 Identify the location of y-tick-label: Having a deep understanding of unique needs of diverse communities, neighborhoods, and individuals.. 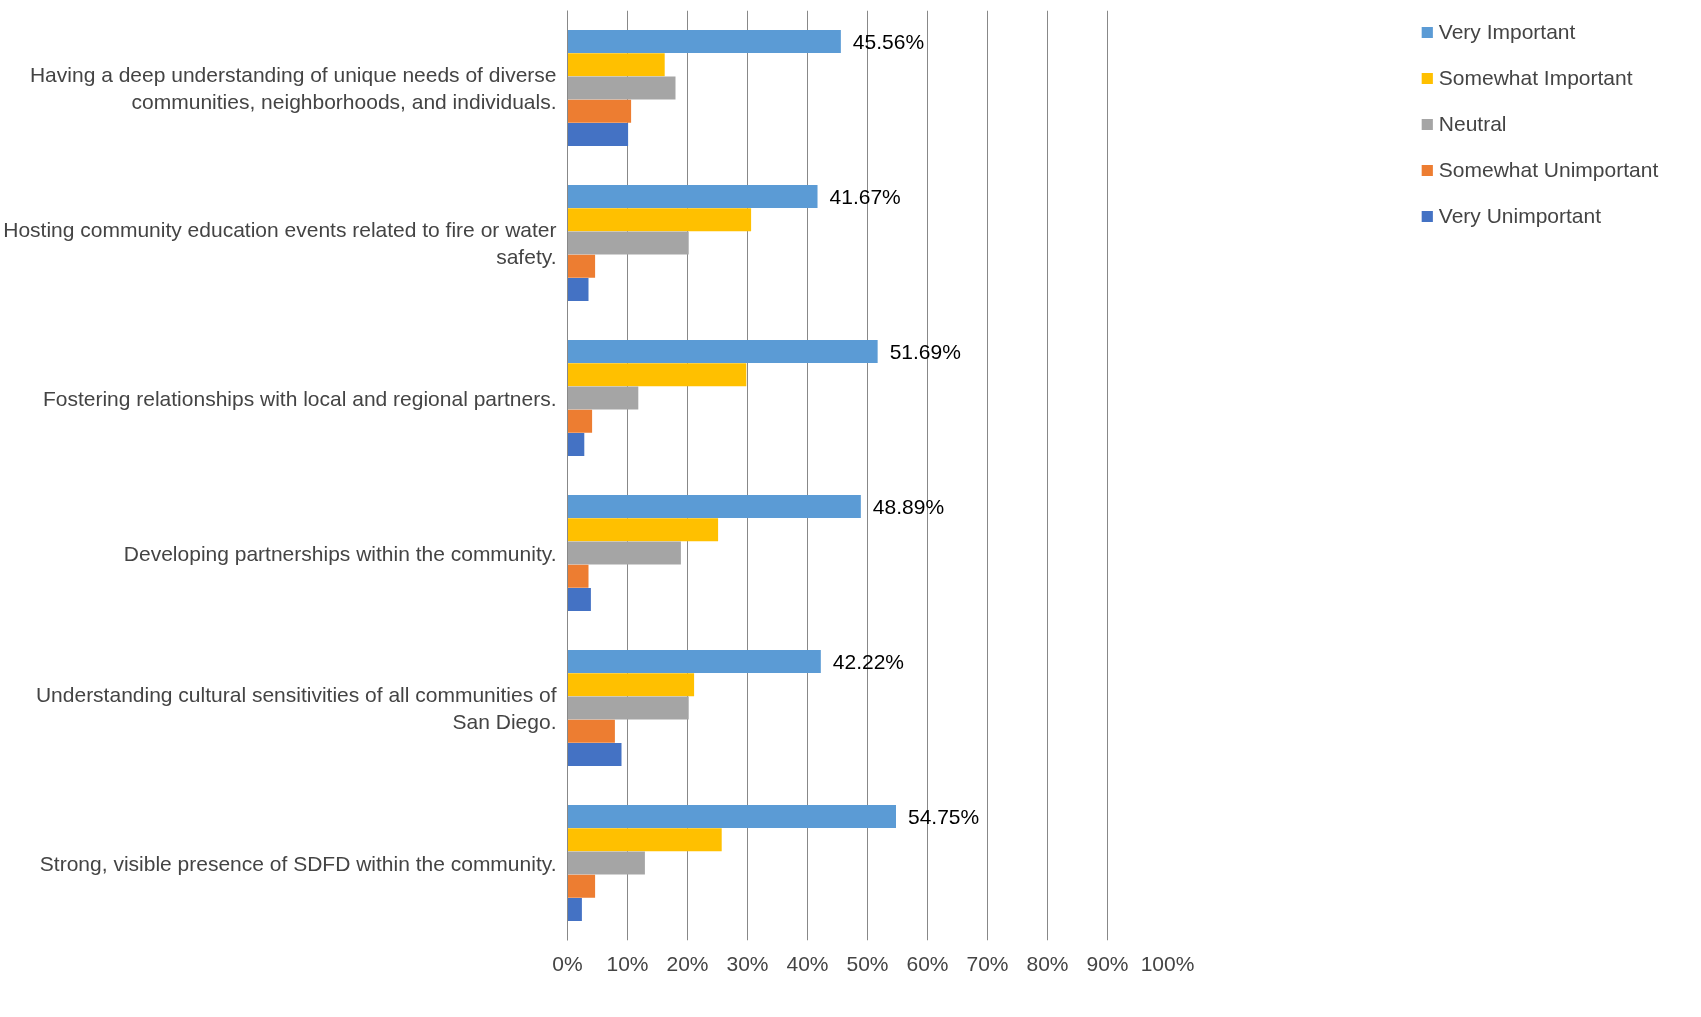
(293, 88).